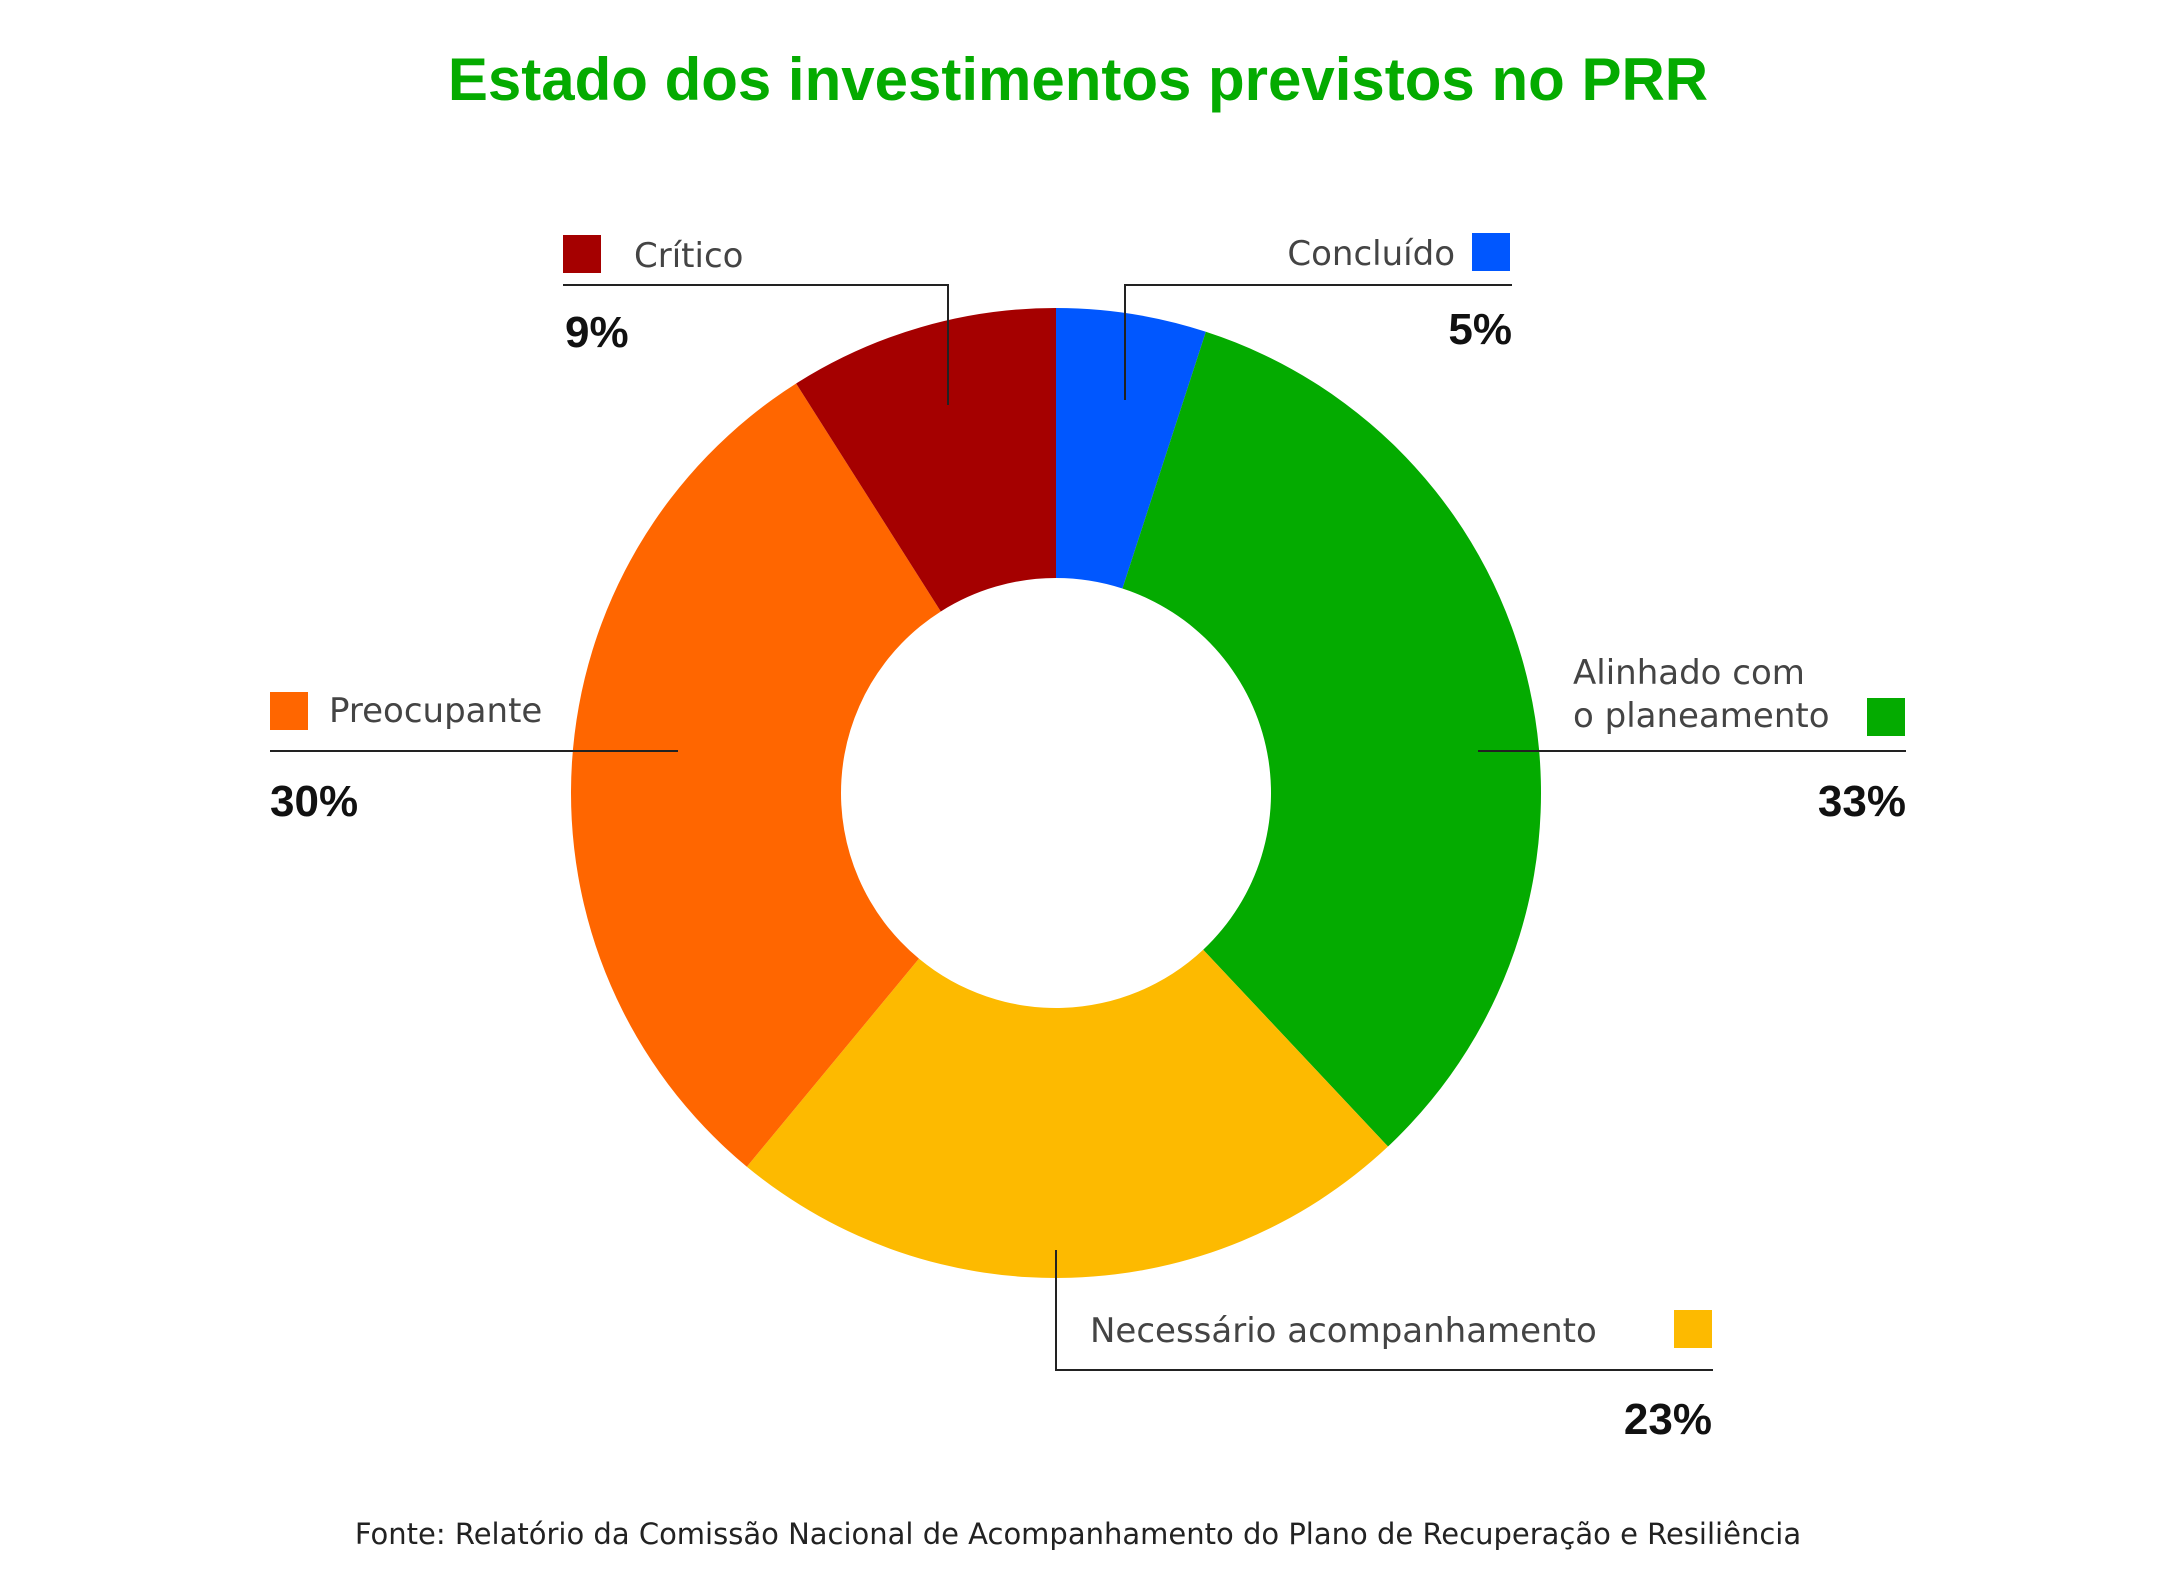 Image resolution: width=2157 pixels, height=1580 pixels. I want to click on value-label-alinhado: 33%, so click(1862, 801).